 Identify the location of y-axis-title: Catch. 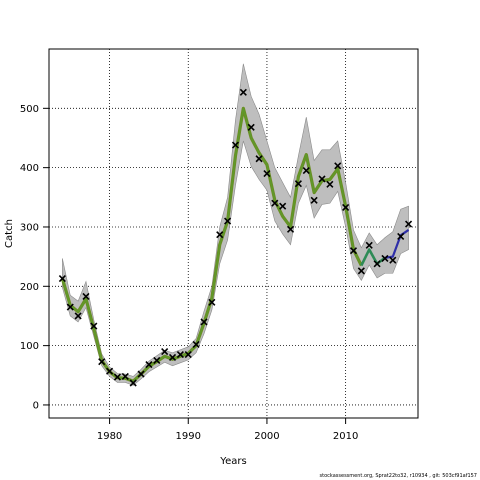
(9, 233).